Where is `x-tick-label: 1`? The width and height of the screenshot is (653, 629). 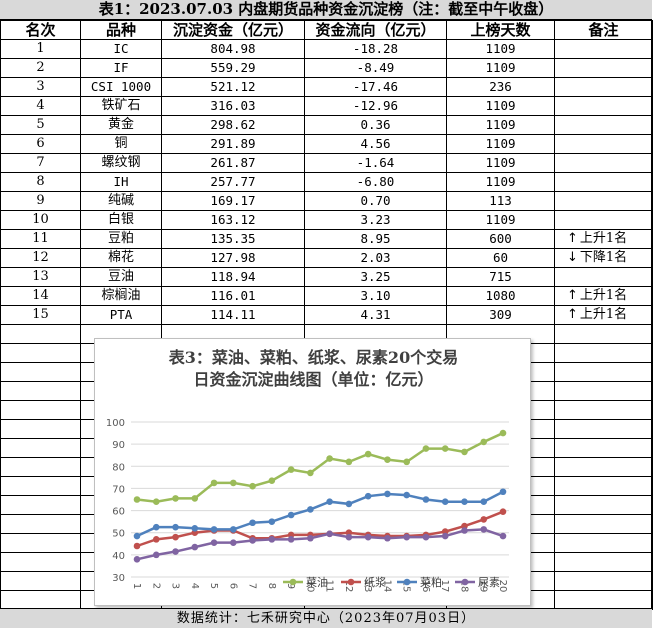
x-tick-label: 1 is located at coordinates (136, 586).